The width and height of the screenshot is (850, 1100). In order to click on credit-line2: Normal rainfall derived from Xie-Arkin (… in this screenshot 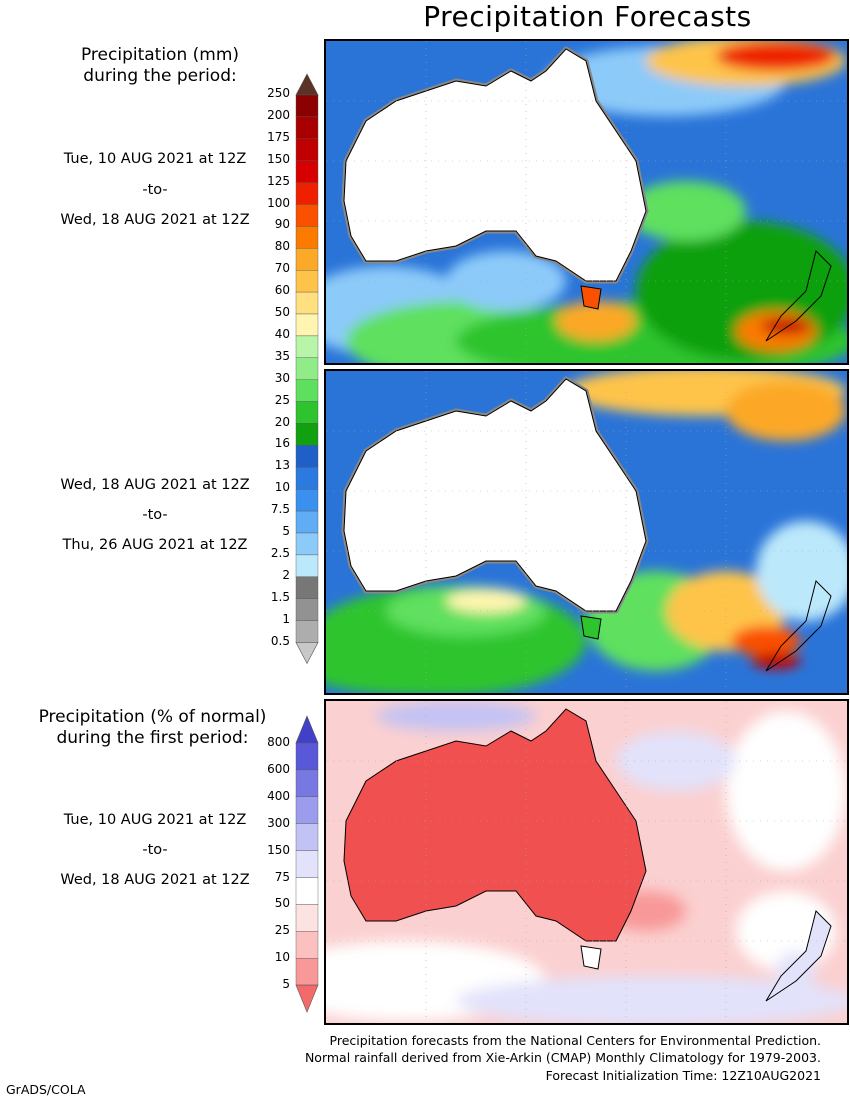, I will do `click(562, 1057)`.